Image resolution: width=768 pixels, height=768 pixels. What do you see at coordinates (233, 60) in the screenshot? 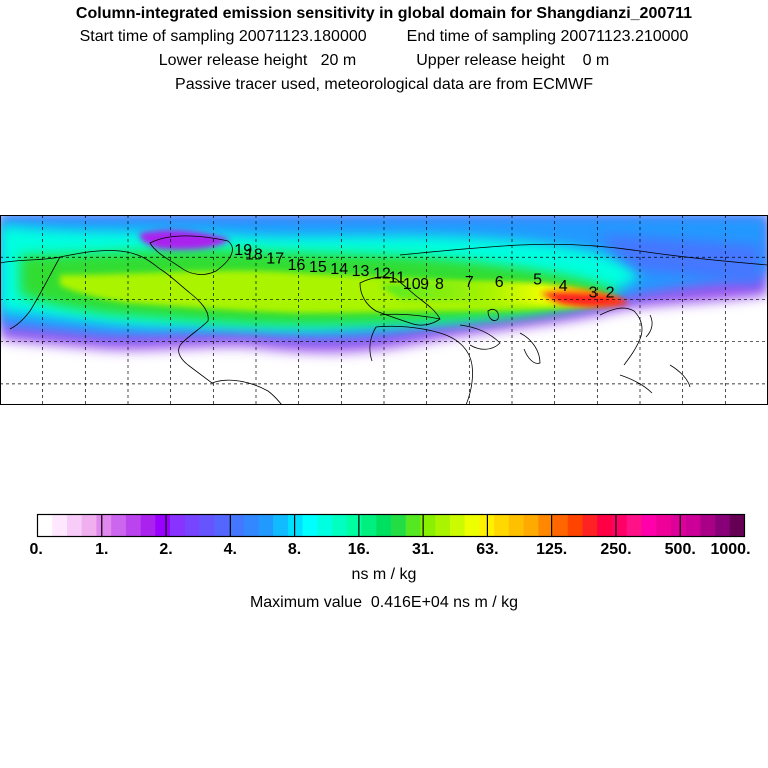
I see `lower-label: Lower release height` at bounding box center [233, 60].